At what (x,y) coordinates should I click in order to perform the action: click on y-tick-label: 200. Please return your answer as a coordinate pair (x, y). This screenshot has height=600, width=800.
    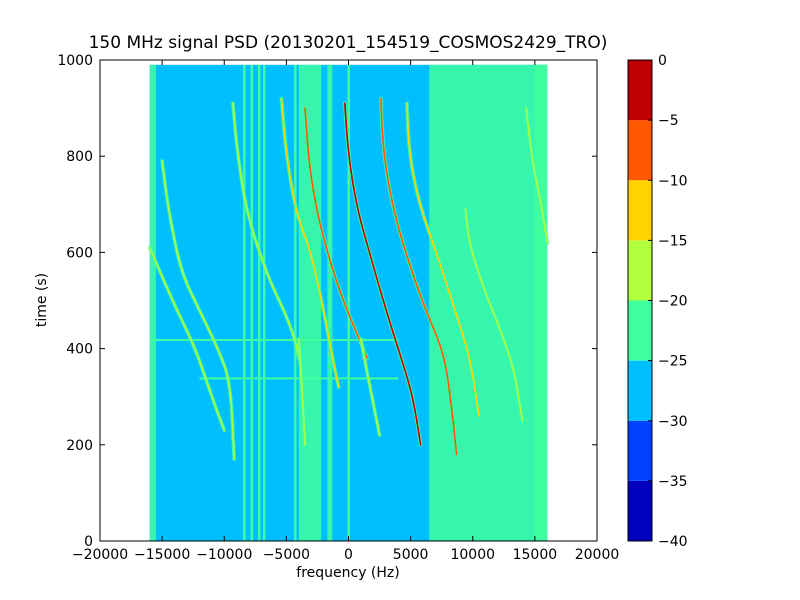
    Looking at the image, I should click on (79, 446).